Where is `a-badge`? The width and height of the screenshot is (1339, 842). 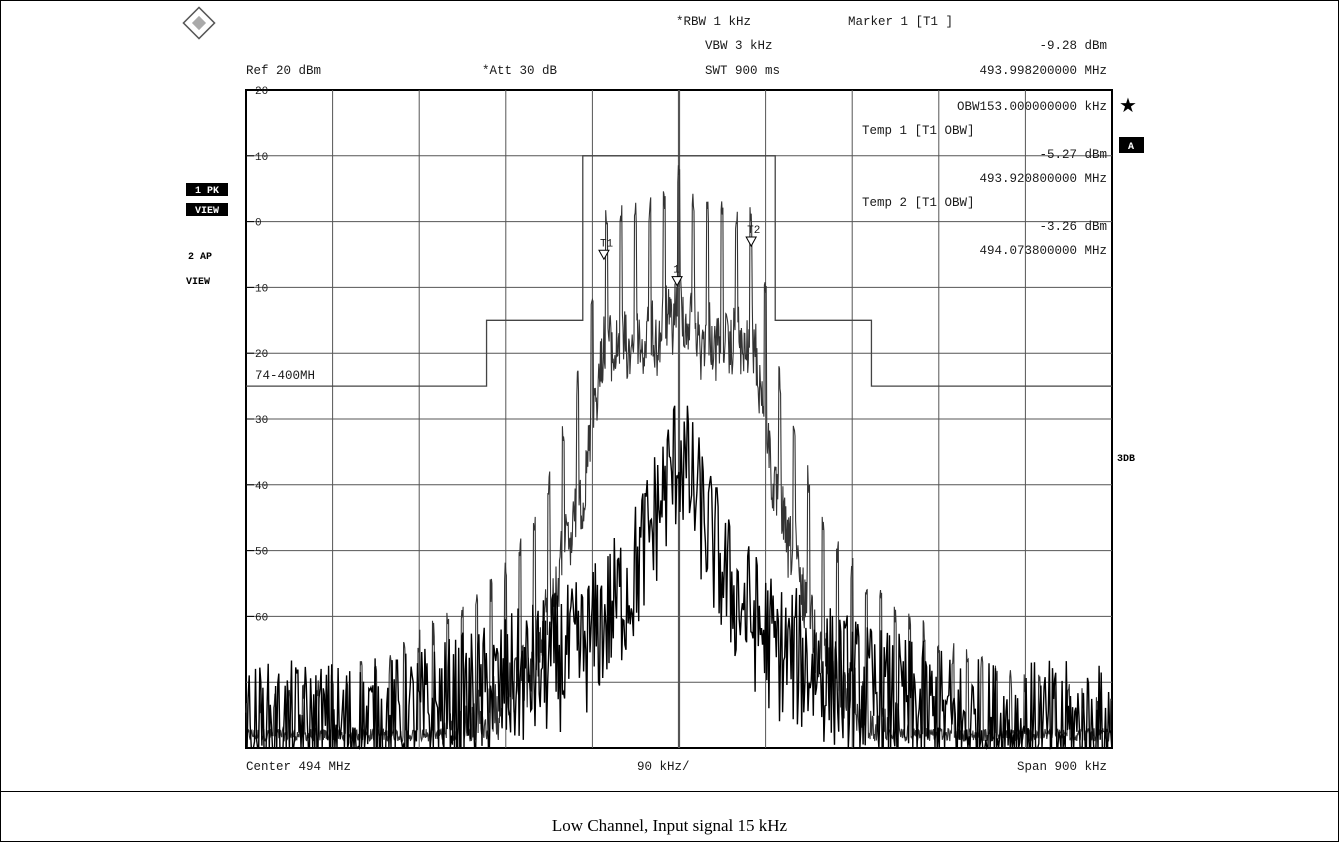
a-badge is located at coordinates (1131, 145).